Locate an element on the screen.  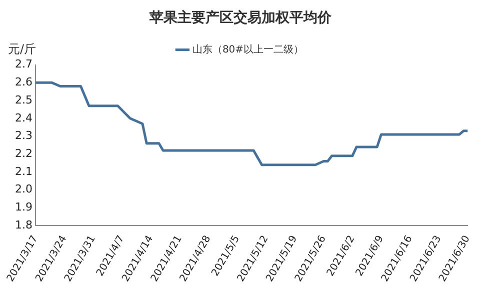
y-tick-label: 2.0 is located at coordinates (23, 189).